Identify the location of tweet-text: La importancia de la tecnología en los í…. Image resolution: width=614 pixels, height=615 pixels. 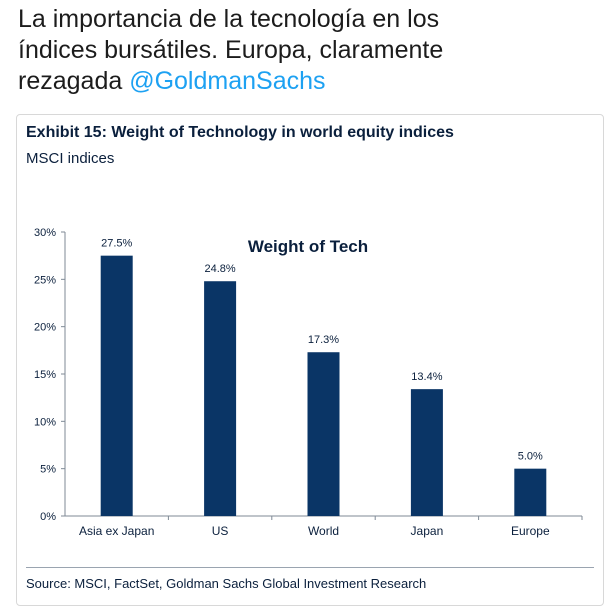
(313, 50).